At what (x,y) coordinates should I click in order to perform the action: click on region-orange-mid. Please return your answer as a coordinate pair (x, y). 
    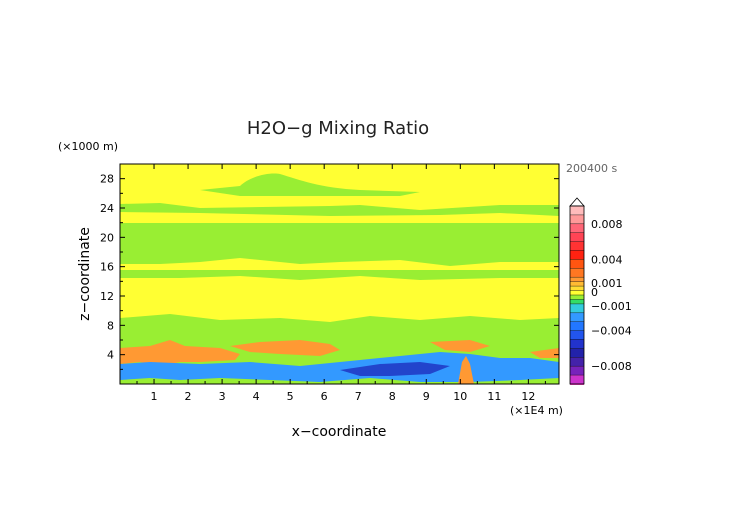
    Looking at the image, I should click on (285, 348).